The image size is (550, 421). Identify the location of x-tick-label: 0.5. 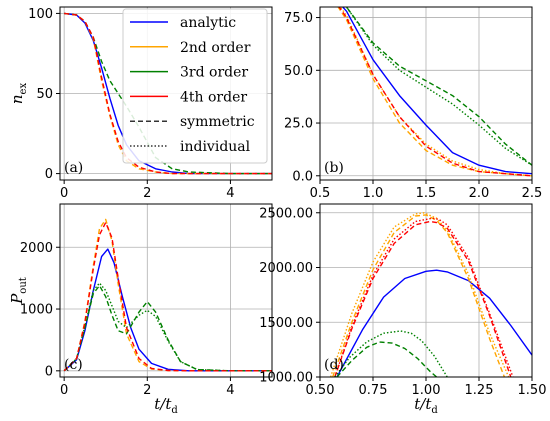
(320, 193).